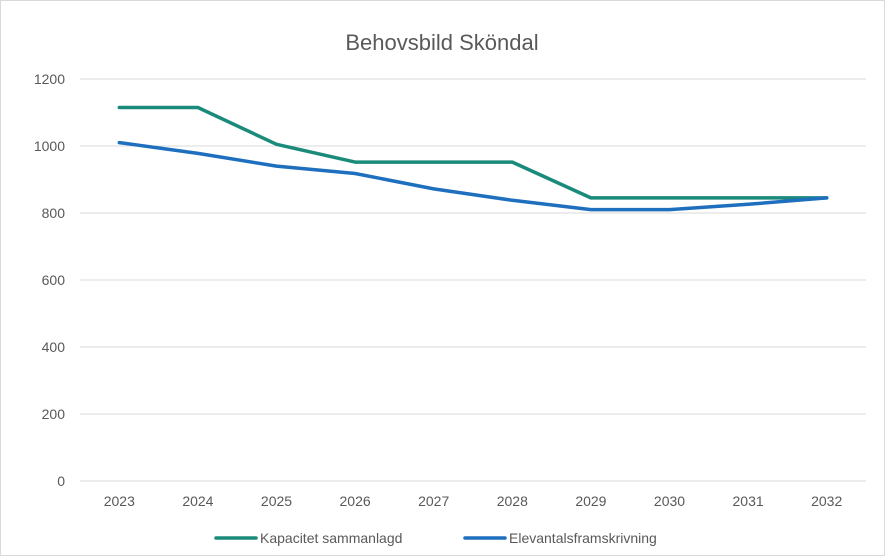 This screenshot has height=556, width=885. I want to click on x-tick-label: 2032, so click(826, 501).